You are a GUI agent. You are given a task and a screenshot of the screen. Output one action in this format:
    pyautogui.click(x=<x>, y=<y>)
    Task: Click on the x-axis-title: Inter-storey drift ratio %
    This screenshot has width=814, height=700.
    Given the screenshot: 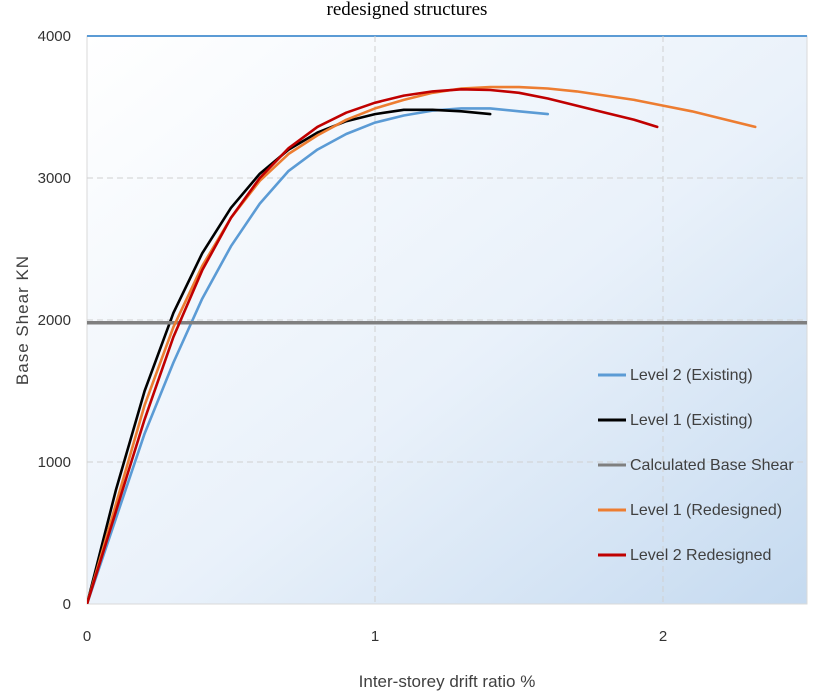 What is the action you would take?
    pyautogui.click(x=447, y=681)
    